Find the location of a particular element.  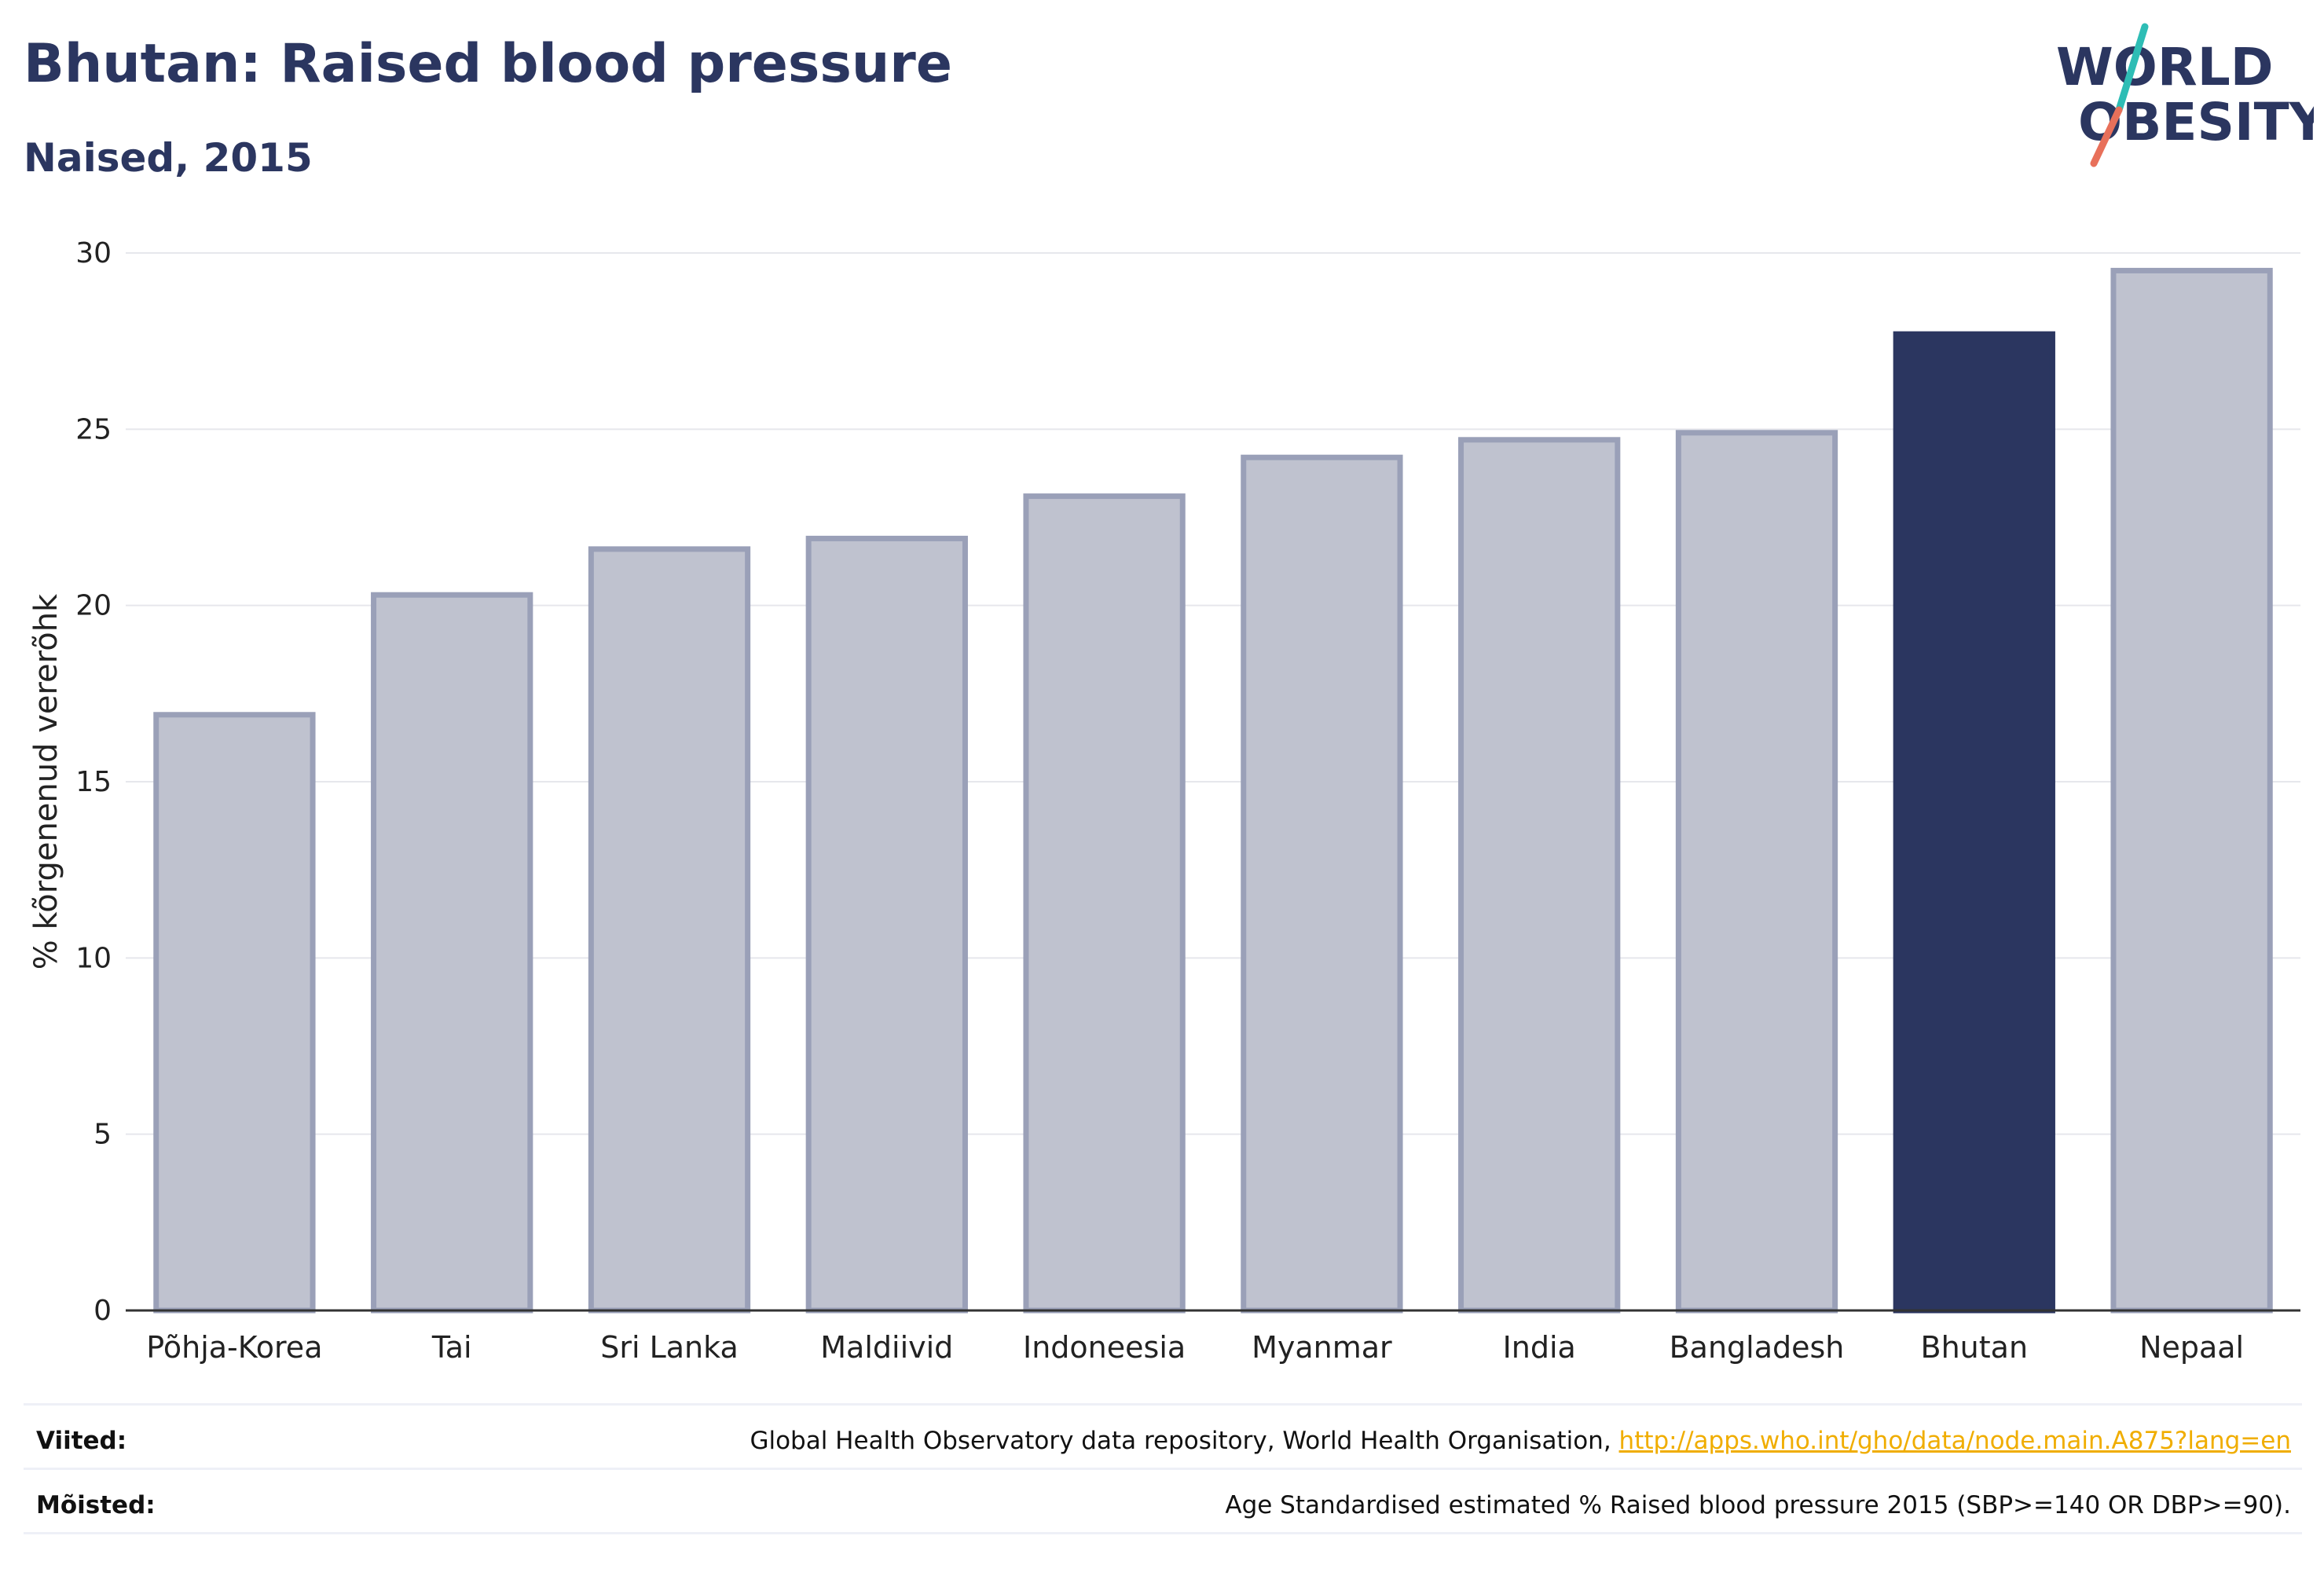

y-tick-label: 30 is located at coordinates (93, 253).